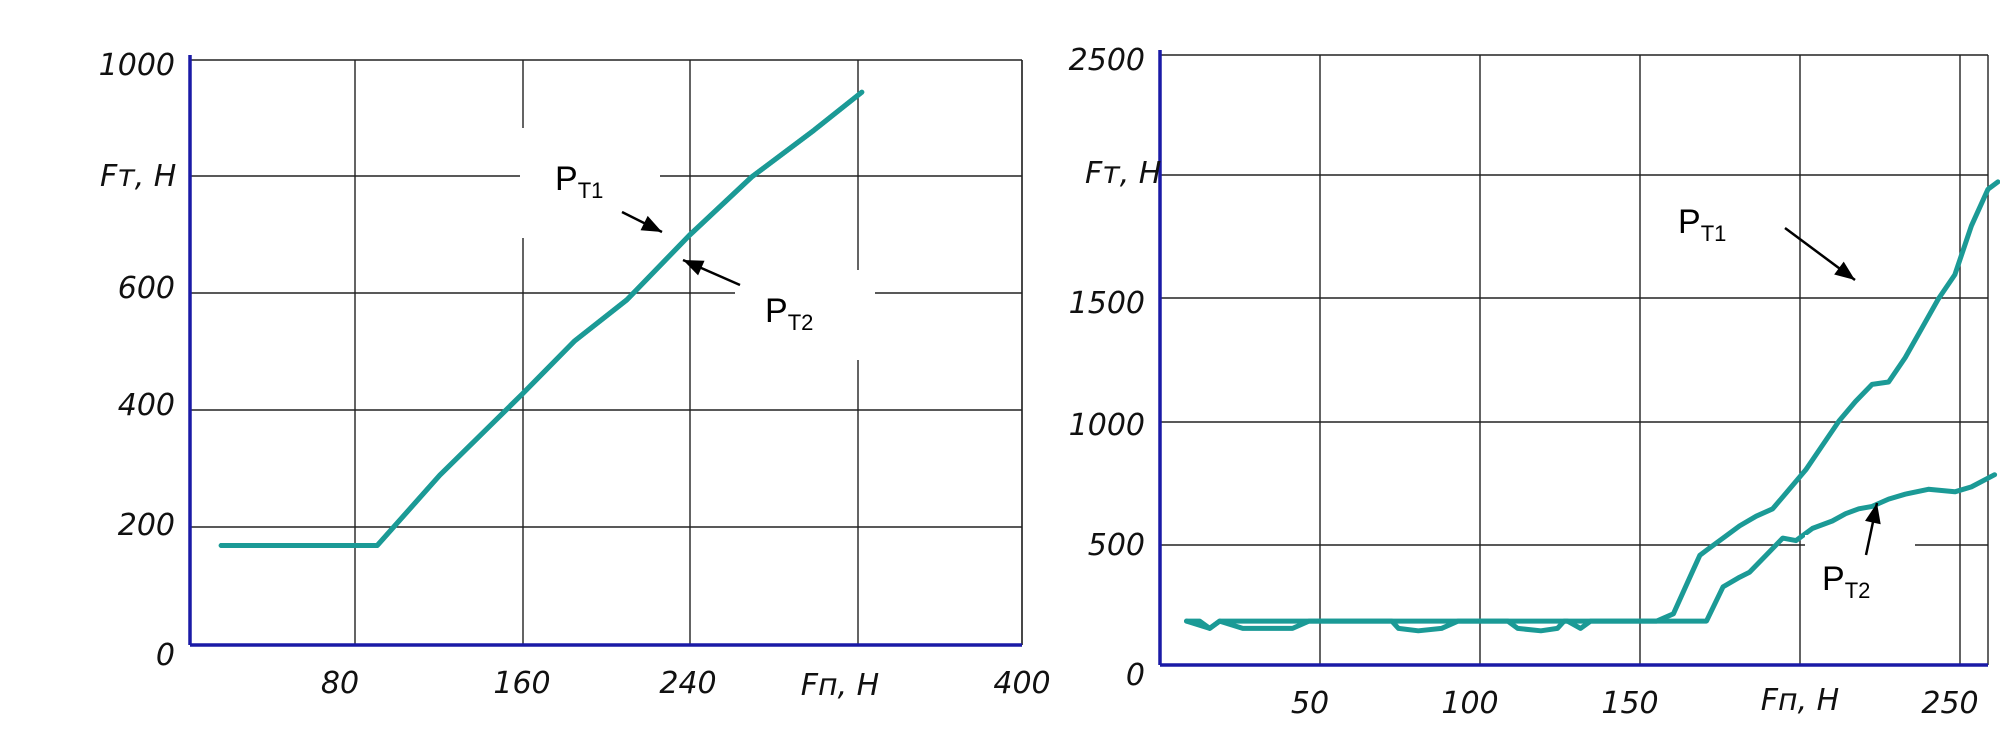 The width and height of the screenshot is (2000, 737). What do you see at coordinates (340, 683) in the screenshot?
I see `x-tick-label: 80` at bounding box center [340, 683].